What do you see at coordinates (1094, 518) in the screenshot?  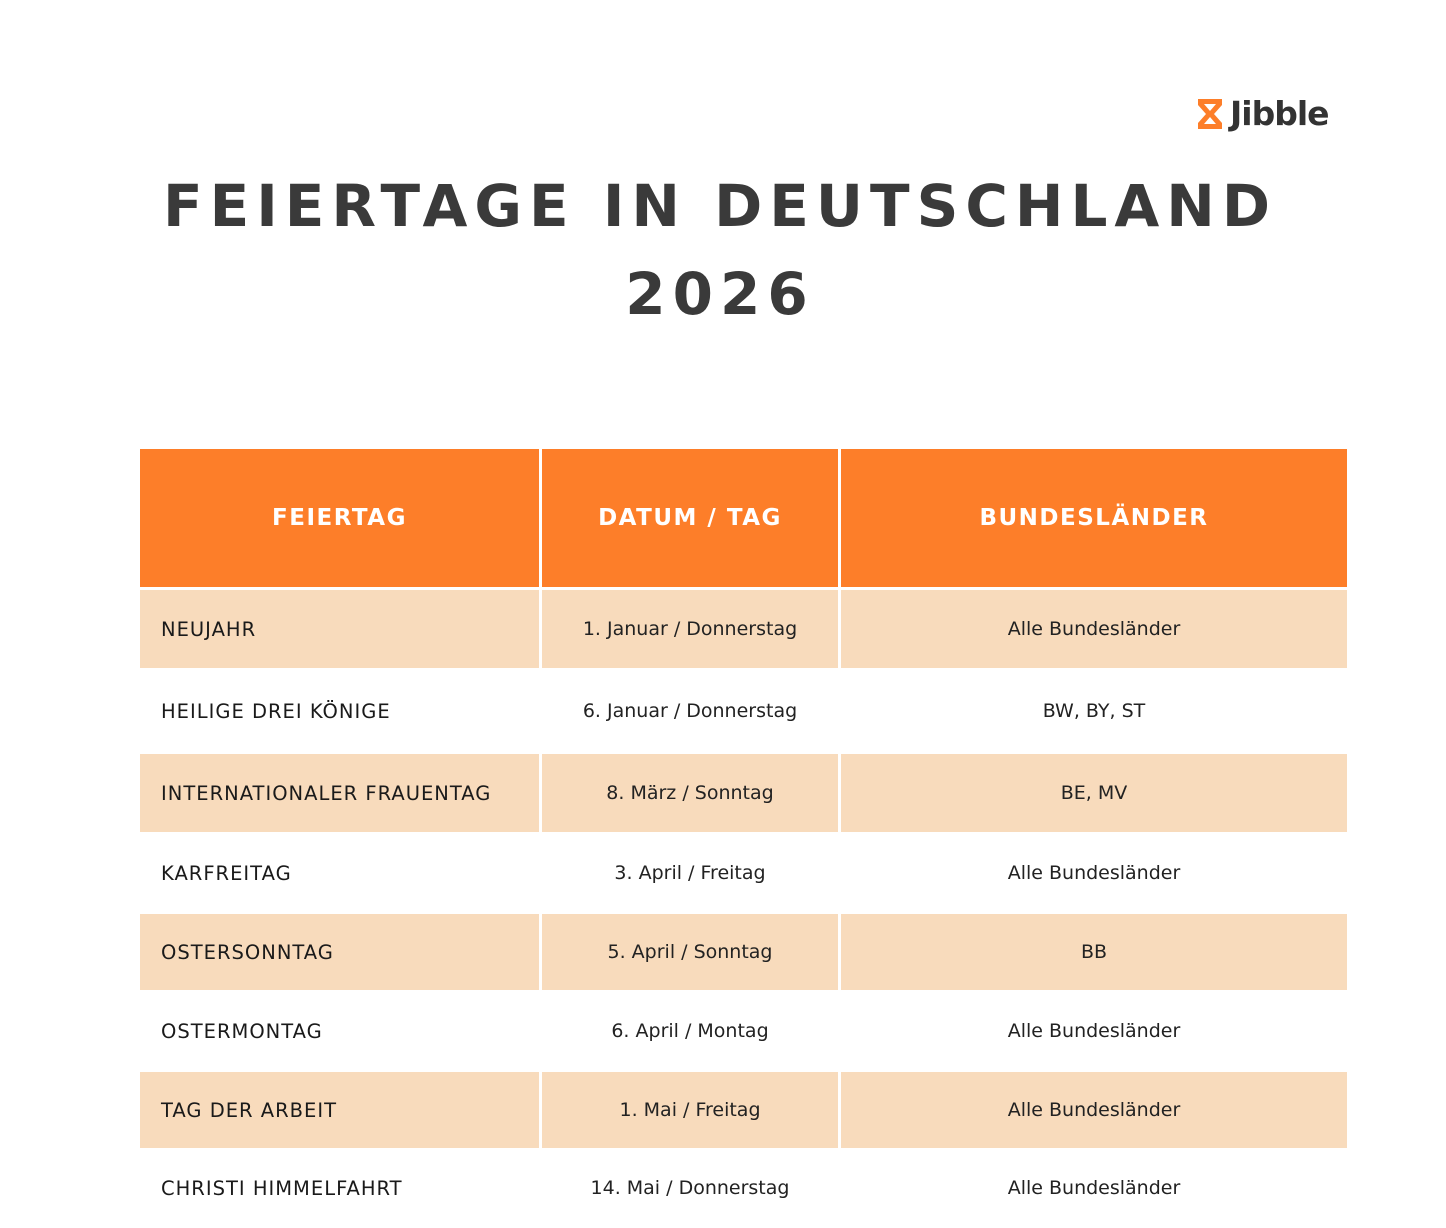 I see `column-header-states: BUNDESLÄNDER` at bounding box center [1094, 518].